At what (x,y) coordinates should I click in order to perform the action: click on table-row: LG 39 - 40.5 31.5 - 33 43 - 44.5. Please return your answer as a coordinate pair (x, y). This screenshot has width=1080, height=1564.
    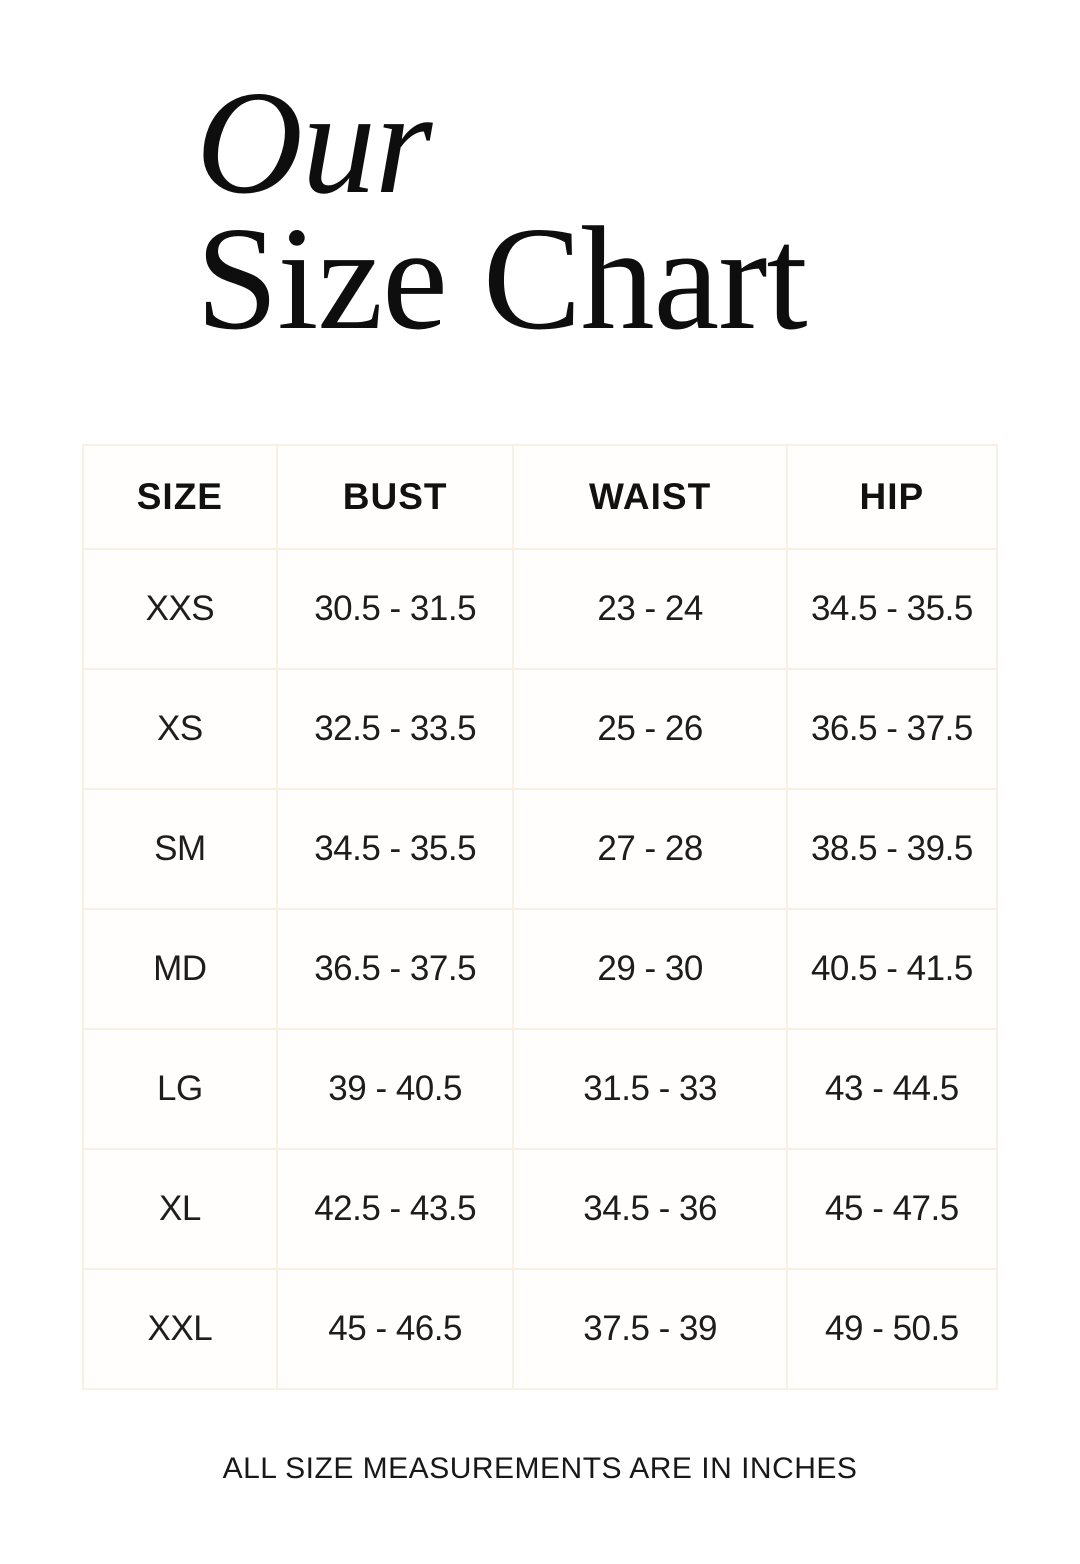
    Looking at the image, I should click on (540, 1089).